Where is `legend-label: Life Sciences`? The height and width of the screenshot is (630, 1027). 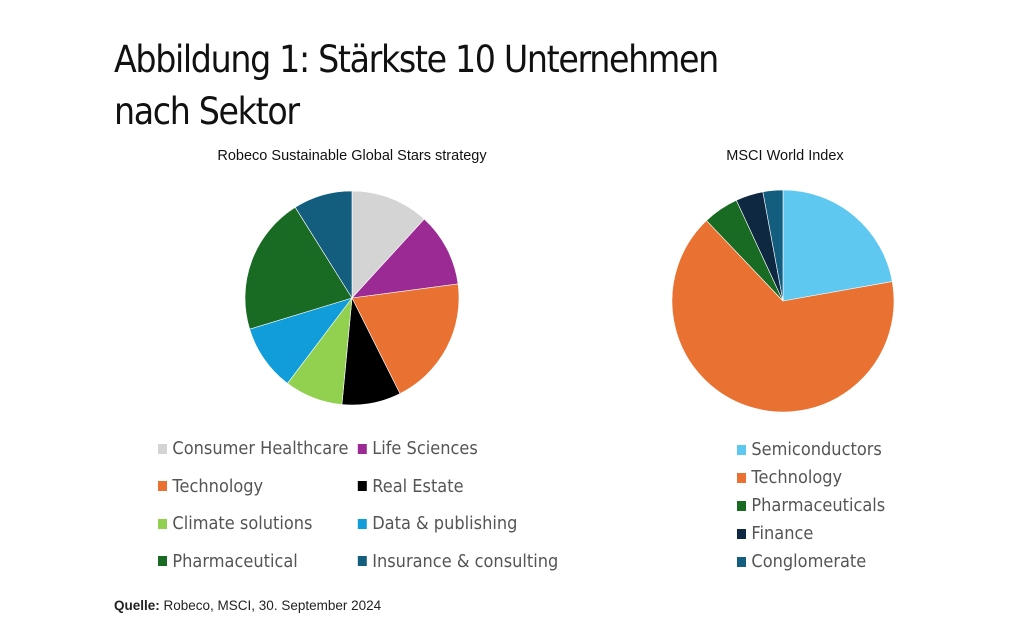
legend-label: Life Sciences is located at coordinates (425, 448).